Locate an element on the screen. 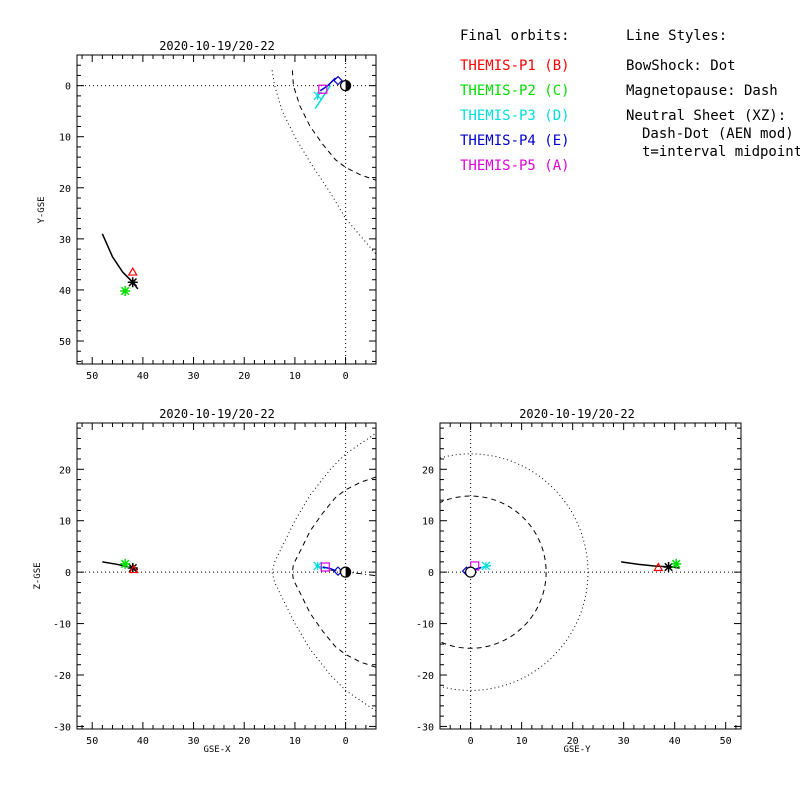 The width and height of the screenshot is (800, 800). y-tick-label: 50 is located at coordinates (65, 342).